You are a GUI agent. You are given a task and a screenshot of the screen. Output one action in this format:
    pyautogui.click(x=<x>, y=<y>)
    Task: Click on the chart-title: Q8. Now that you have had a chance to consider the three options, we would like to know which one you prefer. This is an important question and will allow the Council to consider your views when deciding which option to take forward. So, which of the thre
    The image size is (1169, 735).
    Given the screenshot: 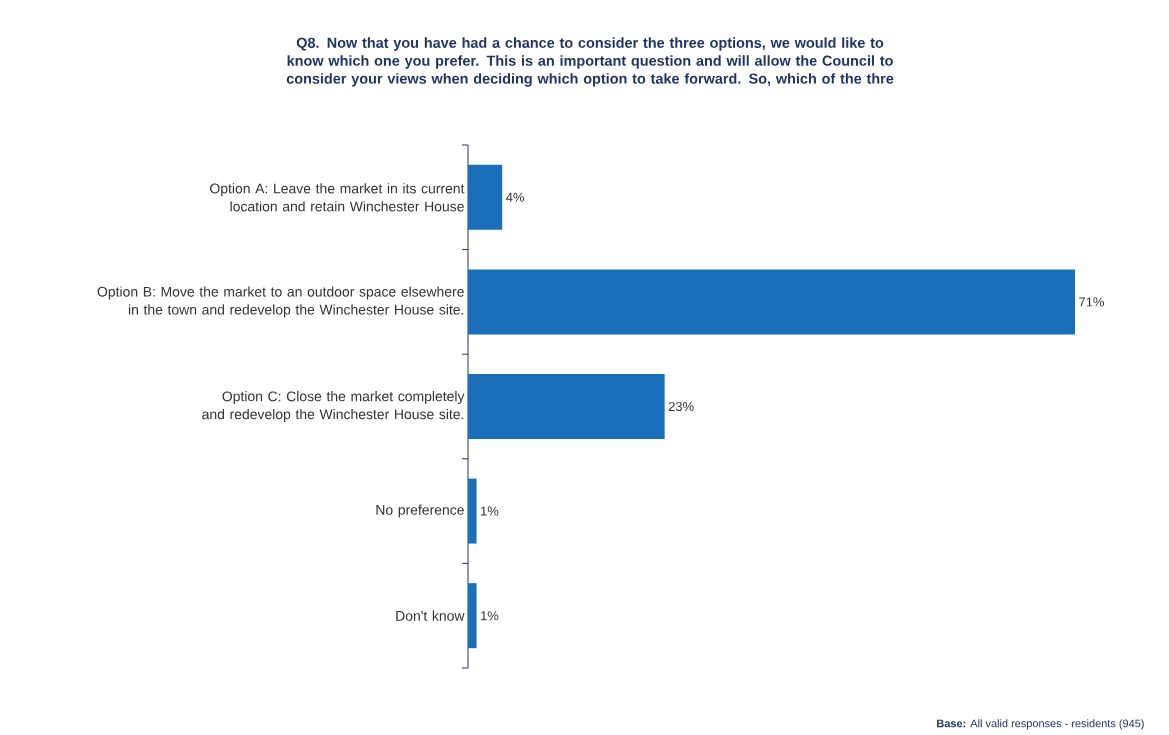 What is the action you would take?
    pyautogui.click(x=590, y=62)
    